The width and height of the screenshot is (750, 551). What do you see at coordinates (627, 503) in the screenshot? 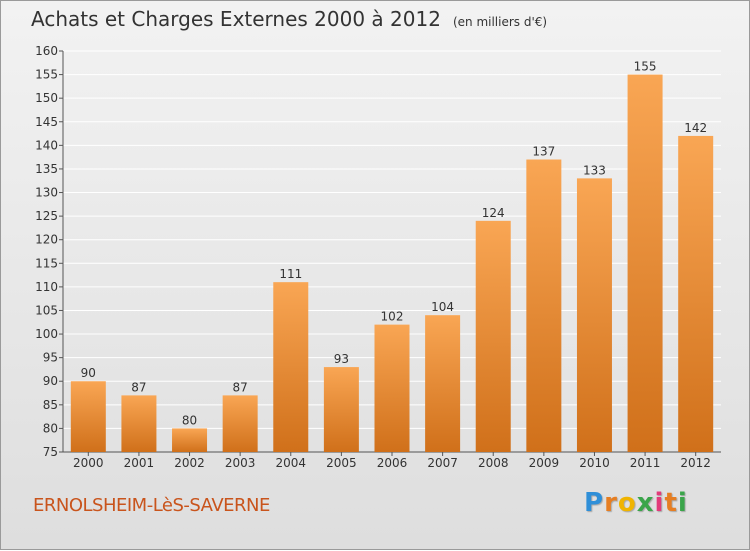
I see `logo-letter: o` at bounding box center [627, 503].